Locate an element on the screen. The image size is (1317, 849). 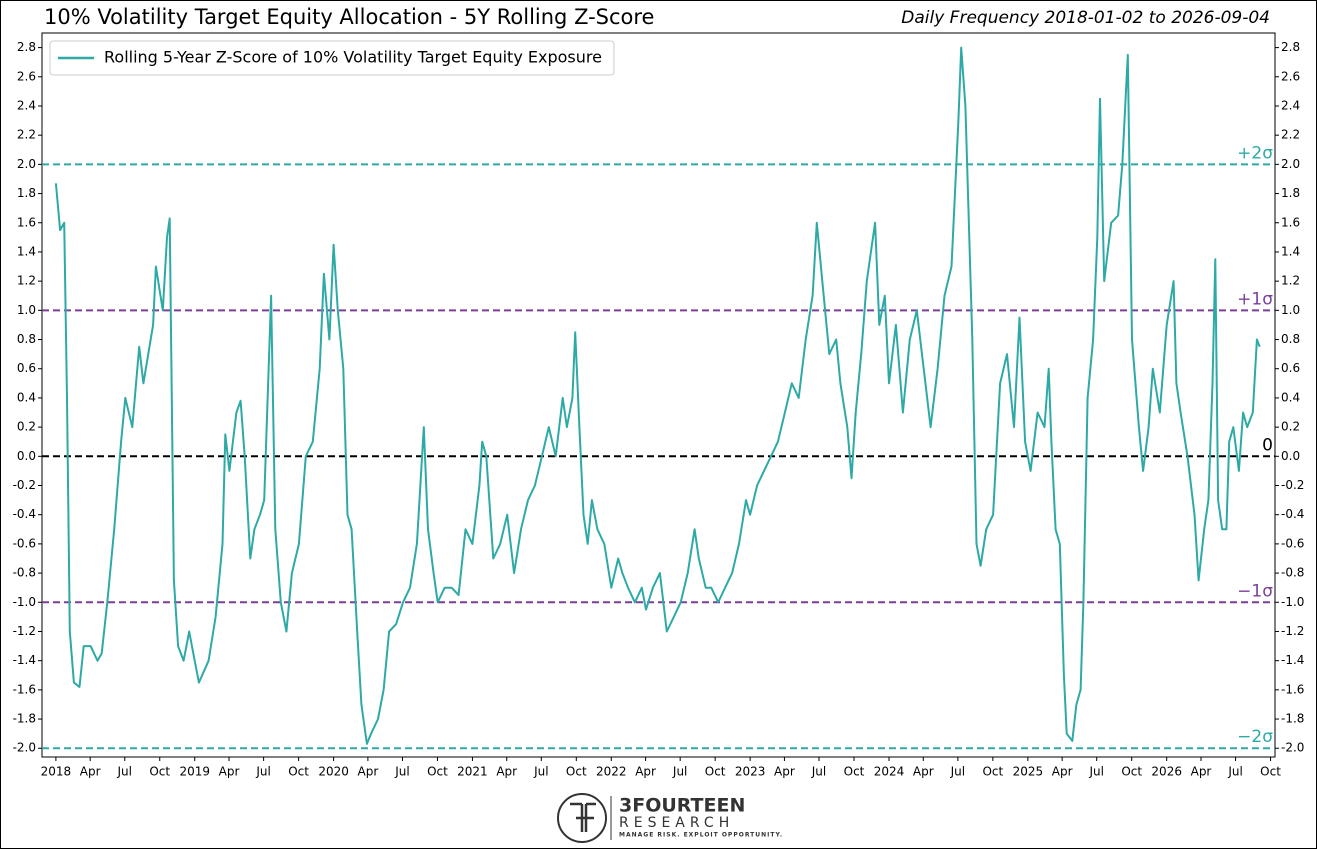
legend-box is located at coordinates (332, 58).